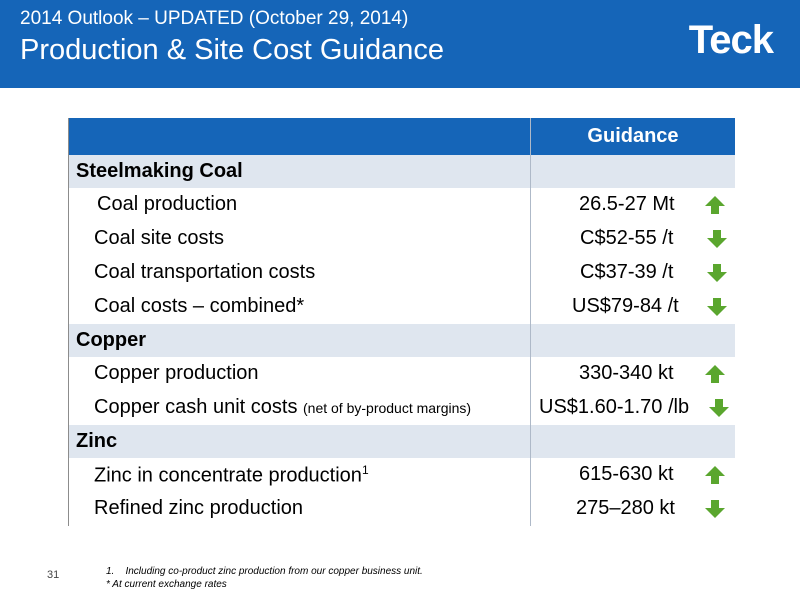 This screenshot has width=800, height=600. Describe the element at coordinates (228, 475) in the screenshot. I see `row-label-text: Zinc in concentrate production` at that location.